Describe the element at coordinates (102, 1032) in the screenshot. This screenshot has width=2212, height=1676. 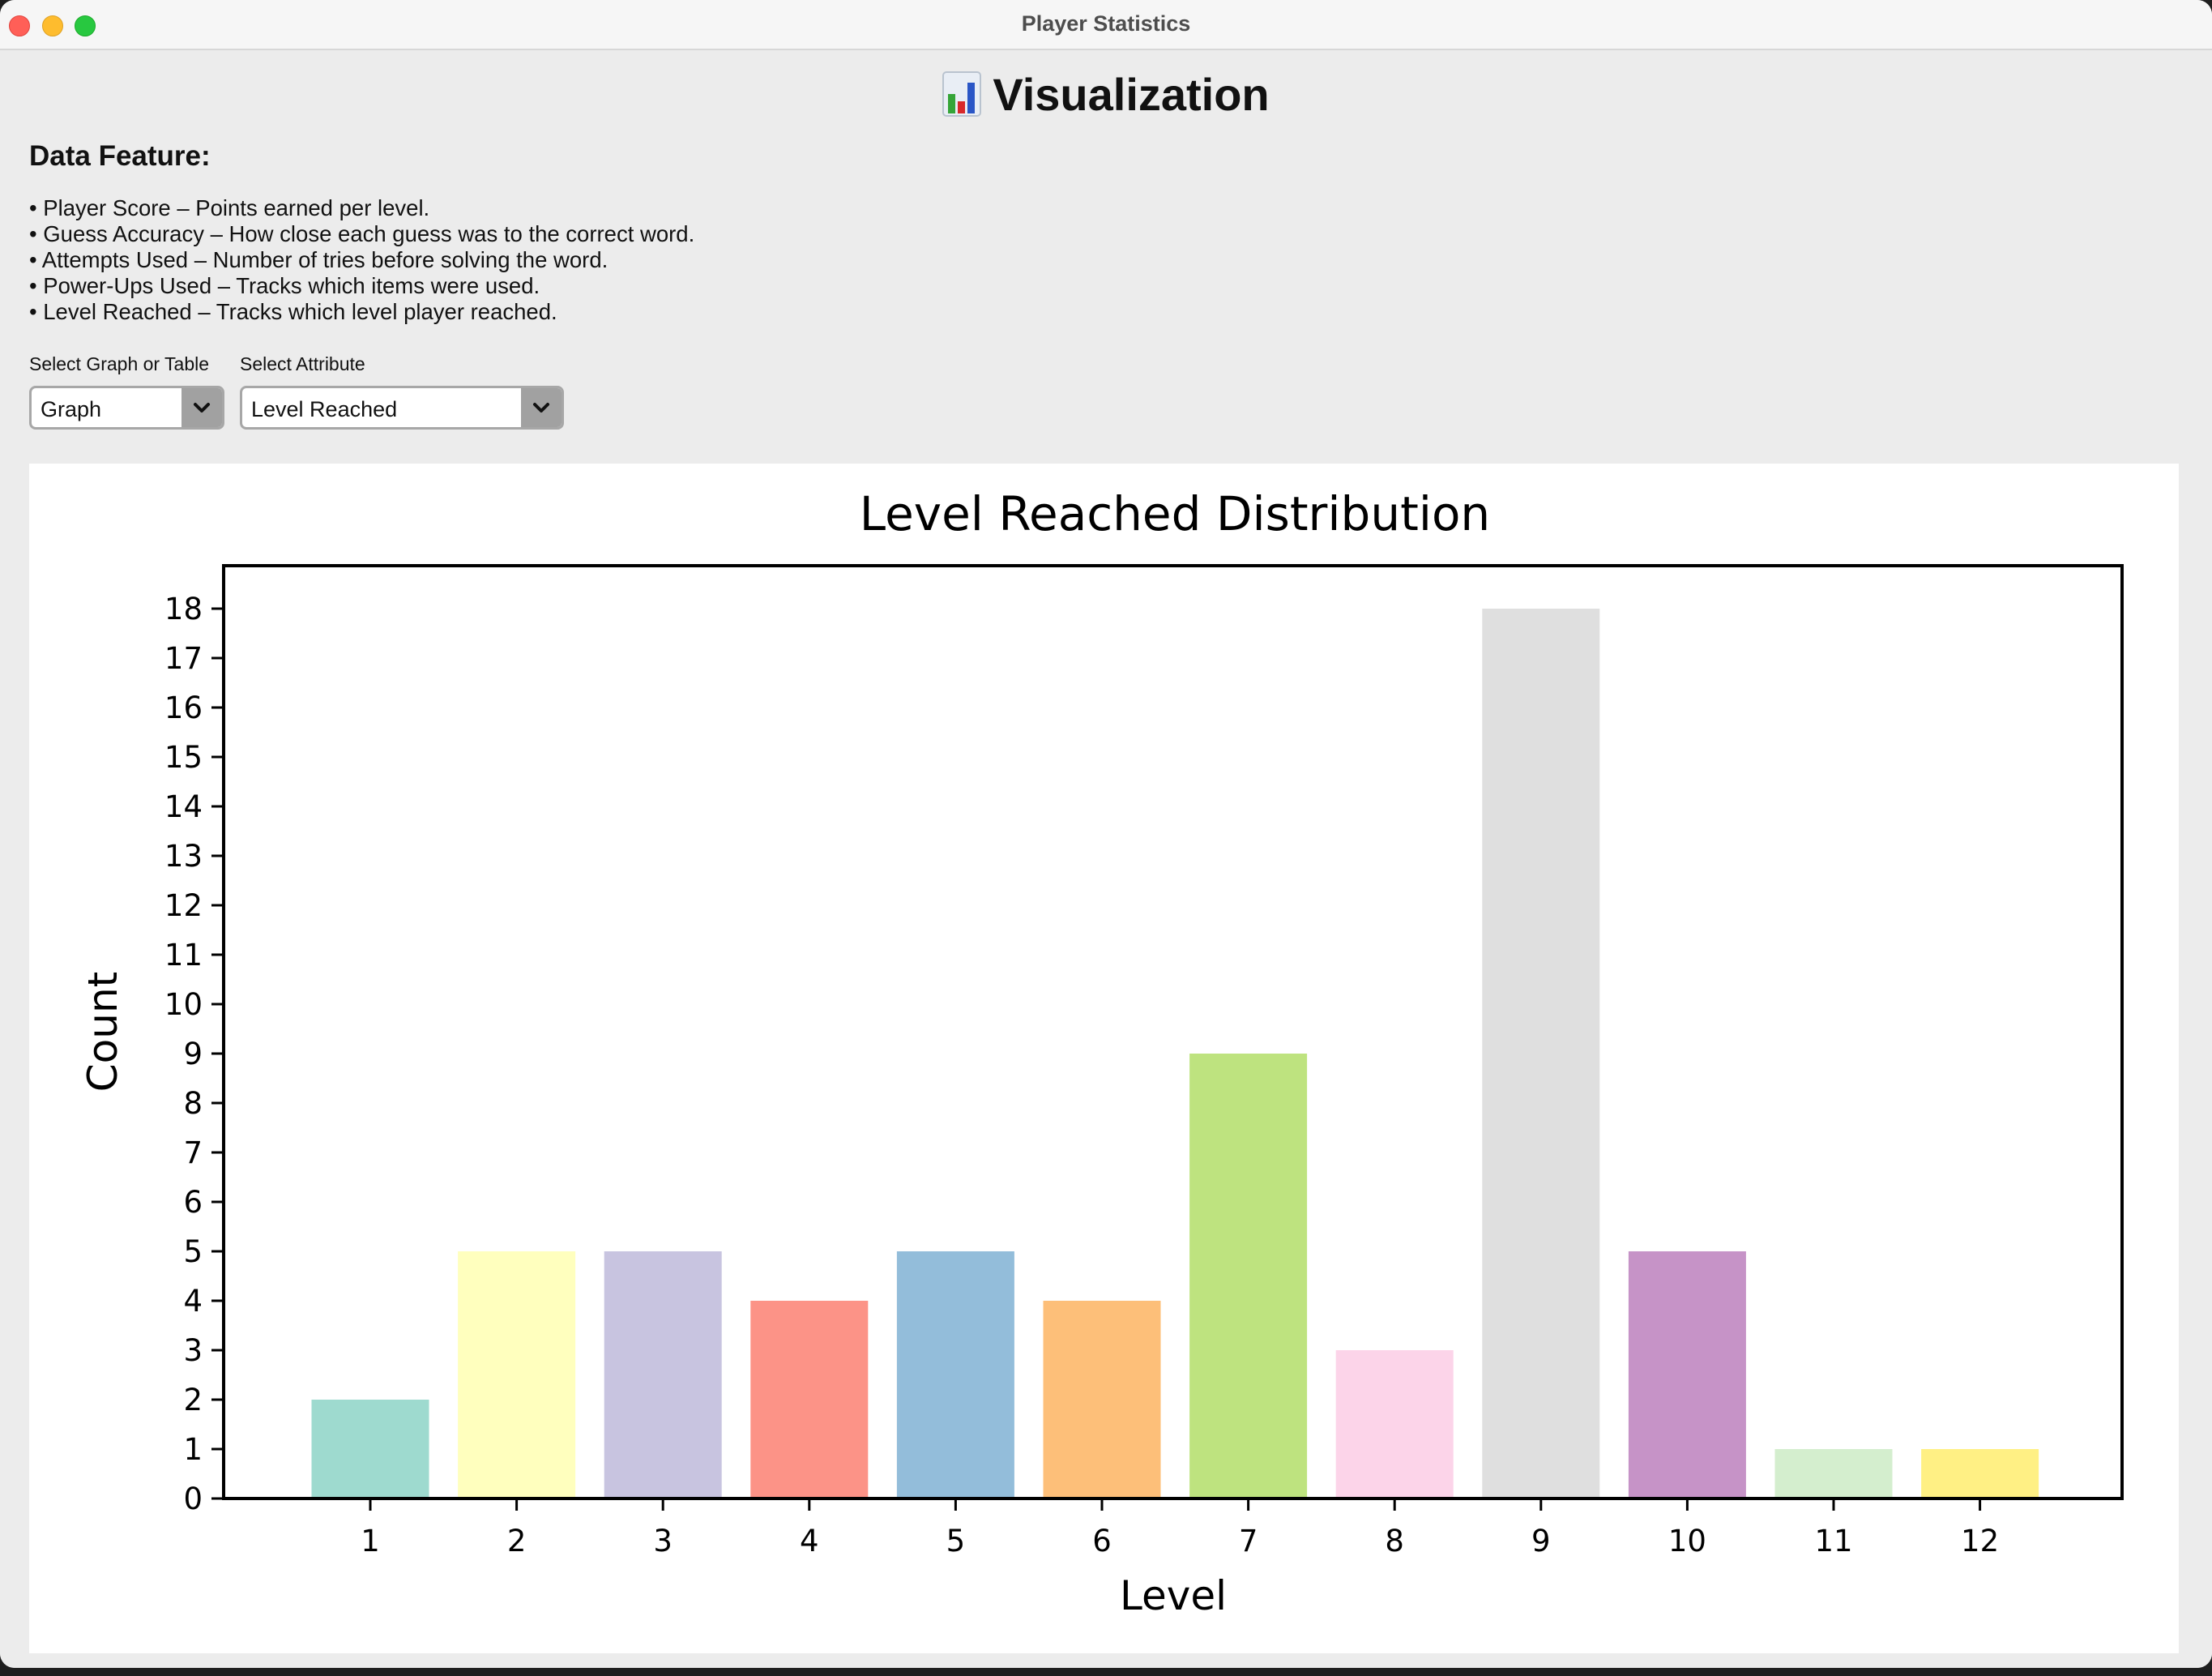
I see `y-axis-label: Count` at that location.